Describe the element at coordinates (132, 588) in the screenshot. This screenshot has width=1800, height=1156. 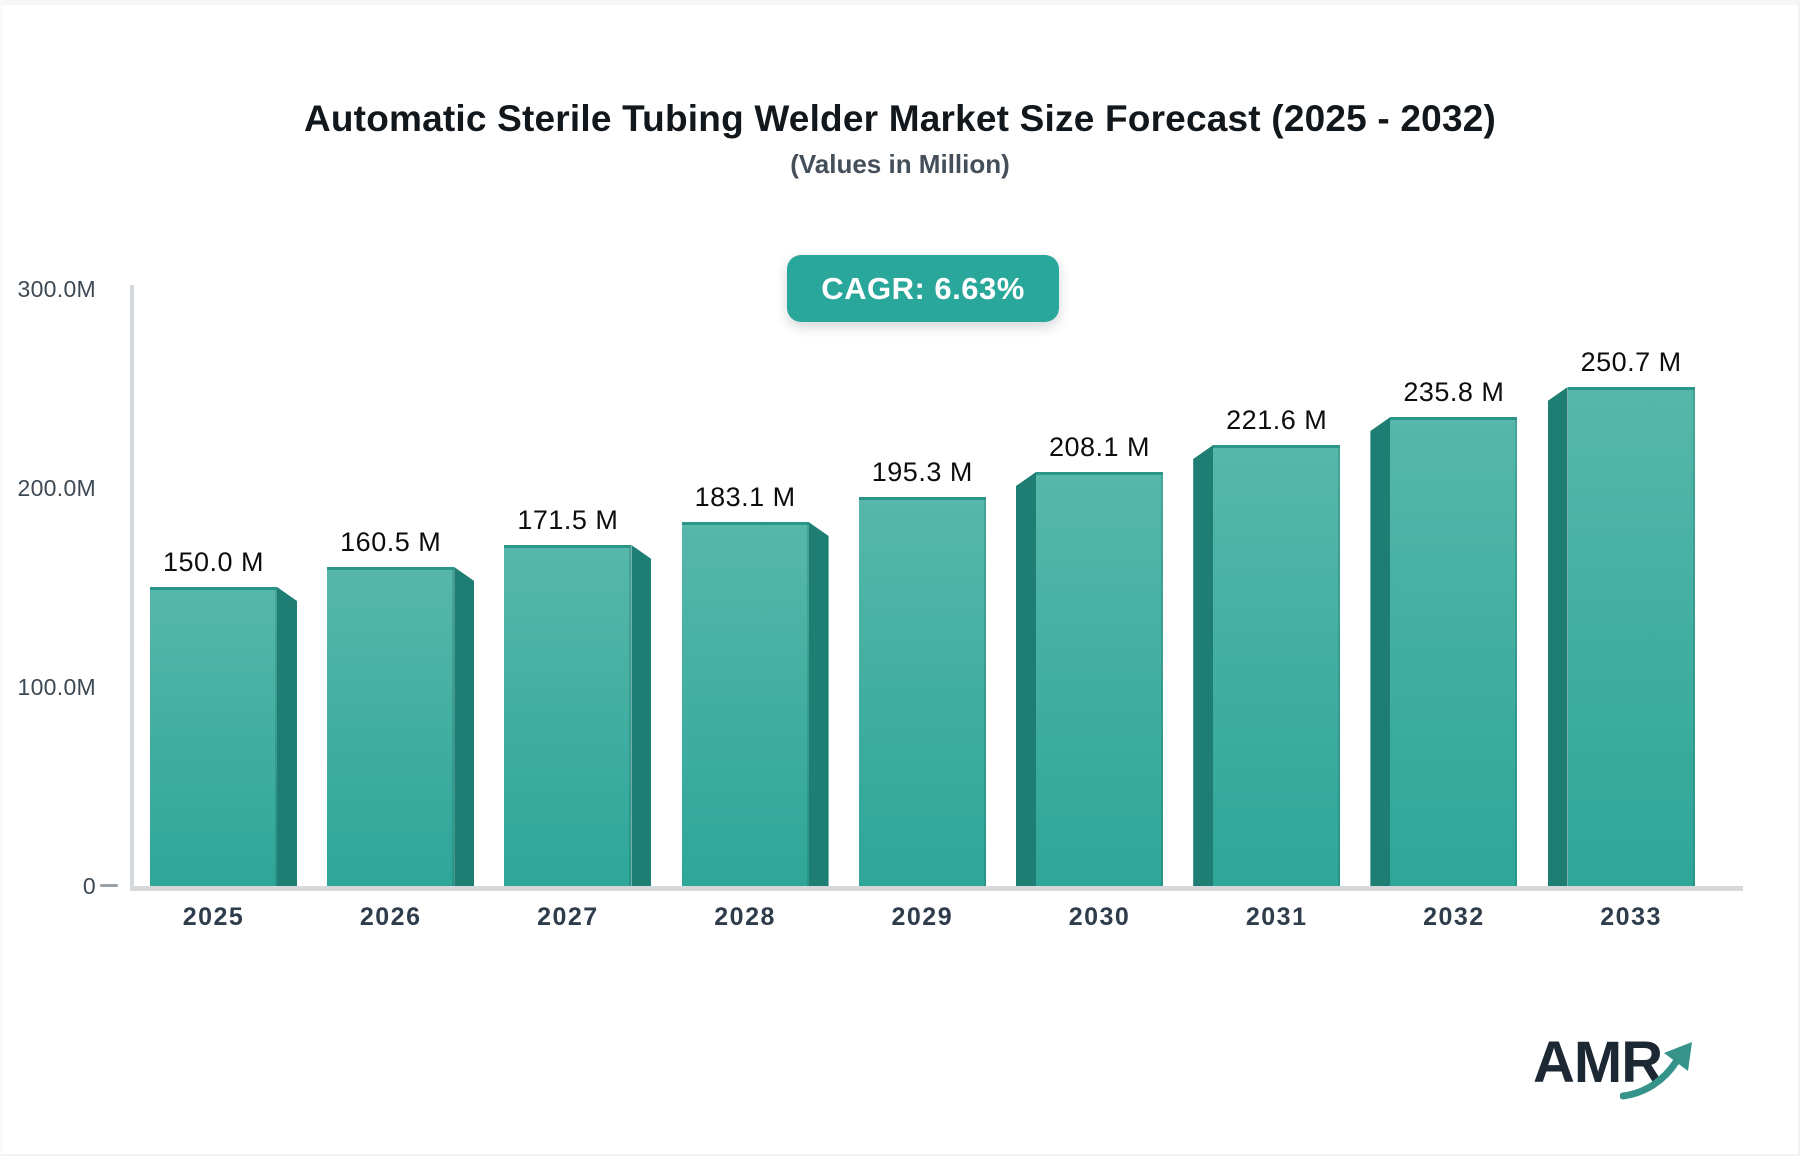
I see `y-axis-line` at that location.